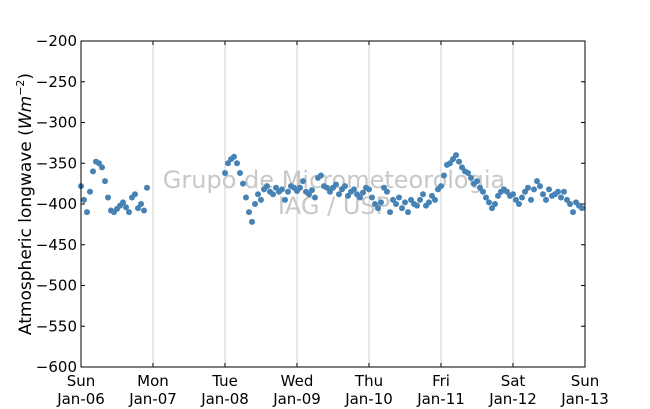 Image resolution: width=650 pixels, height=409 pixels. What do you see at coordinates (224, 399) in the screenshot?
I see `x-tick-label-date: Jan-08` at bounding box center [224, 399].